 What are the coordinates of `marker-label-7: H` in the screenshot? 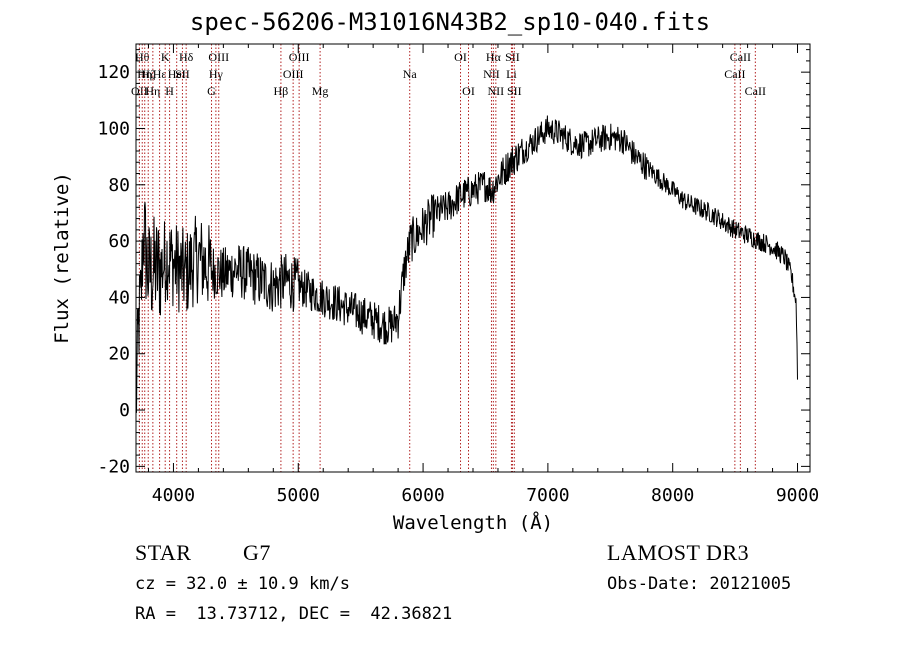 It's located at (169, 91).